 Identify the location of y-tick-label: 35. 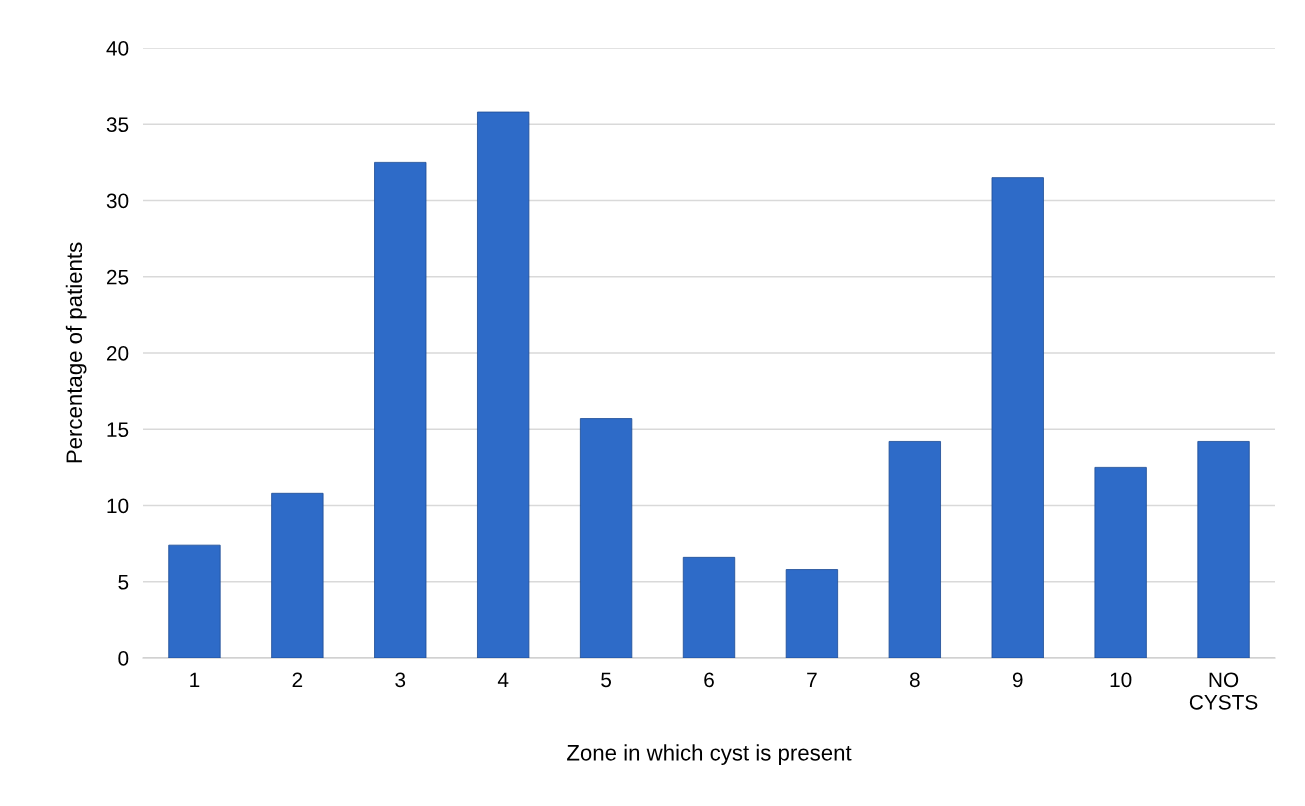
(117, 124).